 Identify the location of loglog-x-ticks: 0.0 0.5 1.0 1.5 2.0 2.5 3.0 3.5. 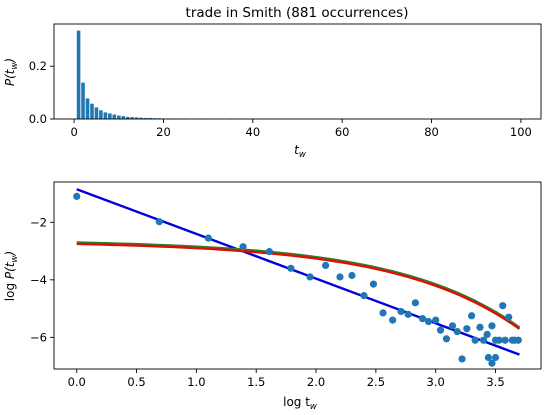
(286, 379).